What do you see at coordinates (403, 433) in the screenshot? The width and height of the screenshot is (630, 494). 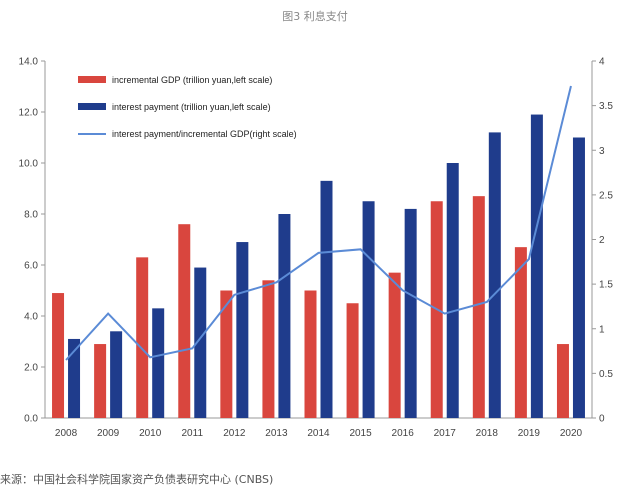 I see `x-tick-label: 2016` at bounding box center [403, 433].